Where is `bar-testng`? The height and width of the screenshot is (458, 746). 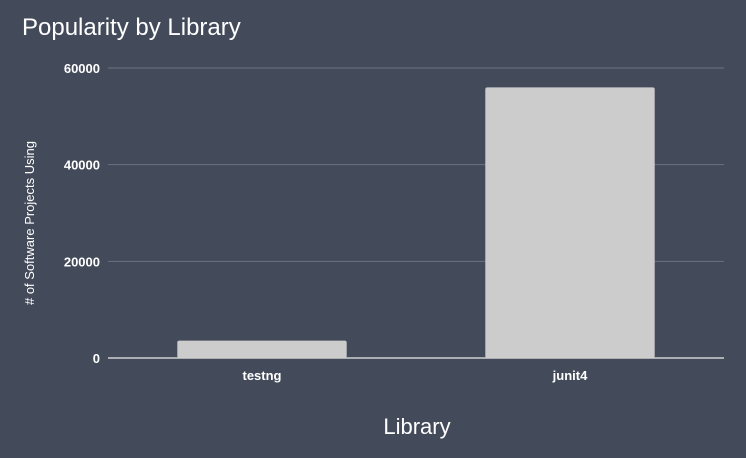
bar-testng is located at coordinates (262, 349).